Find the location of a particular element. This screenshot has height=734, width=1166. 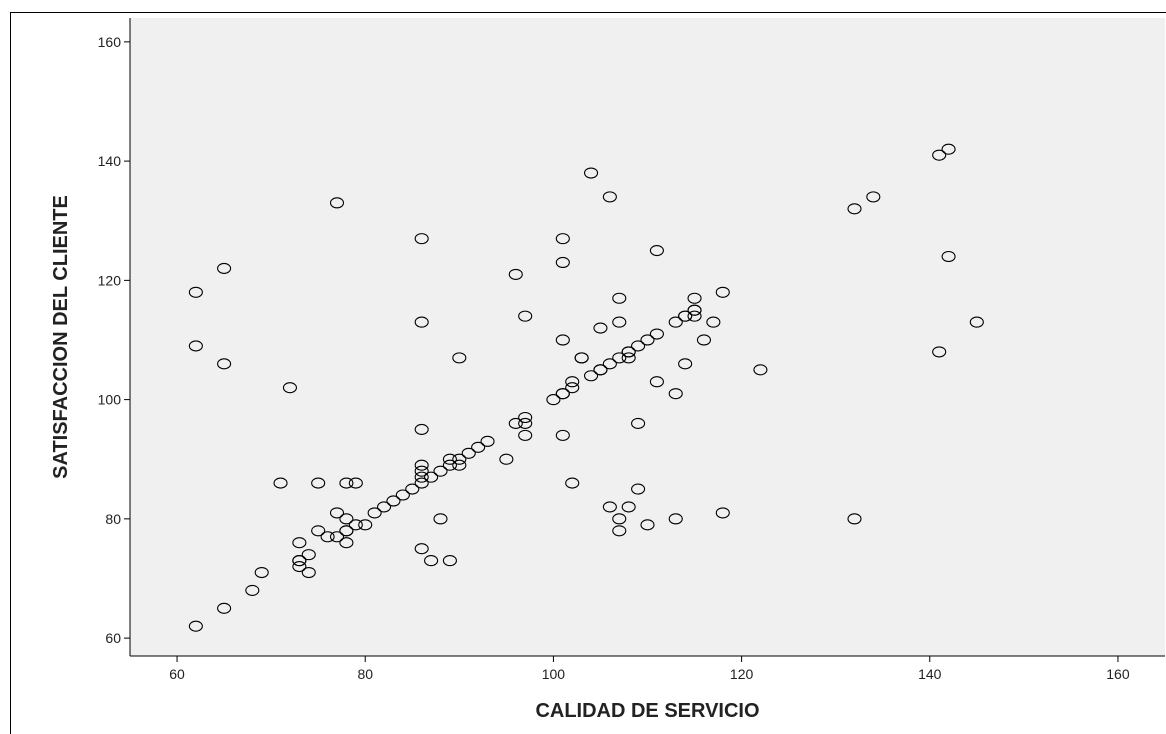

x-tick-label: 80 is located at coordinates (365, 674).